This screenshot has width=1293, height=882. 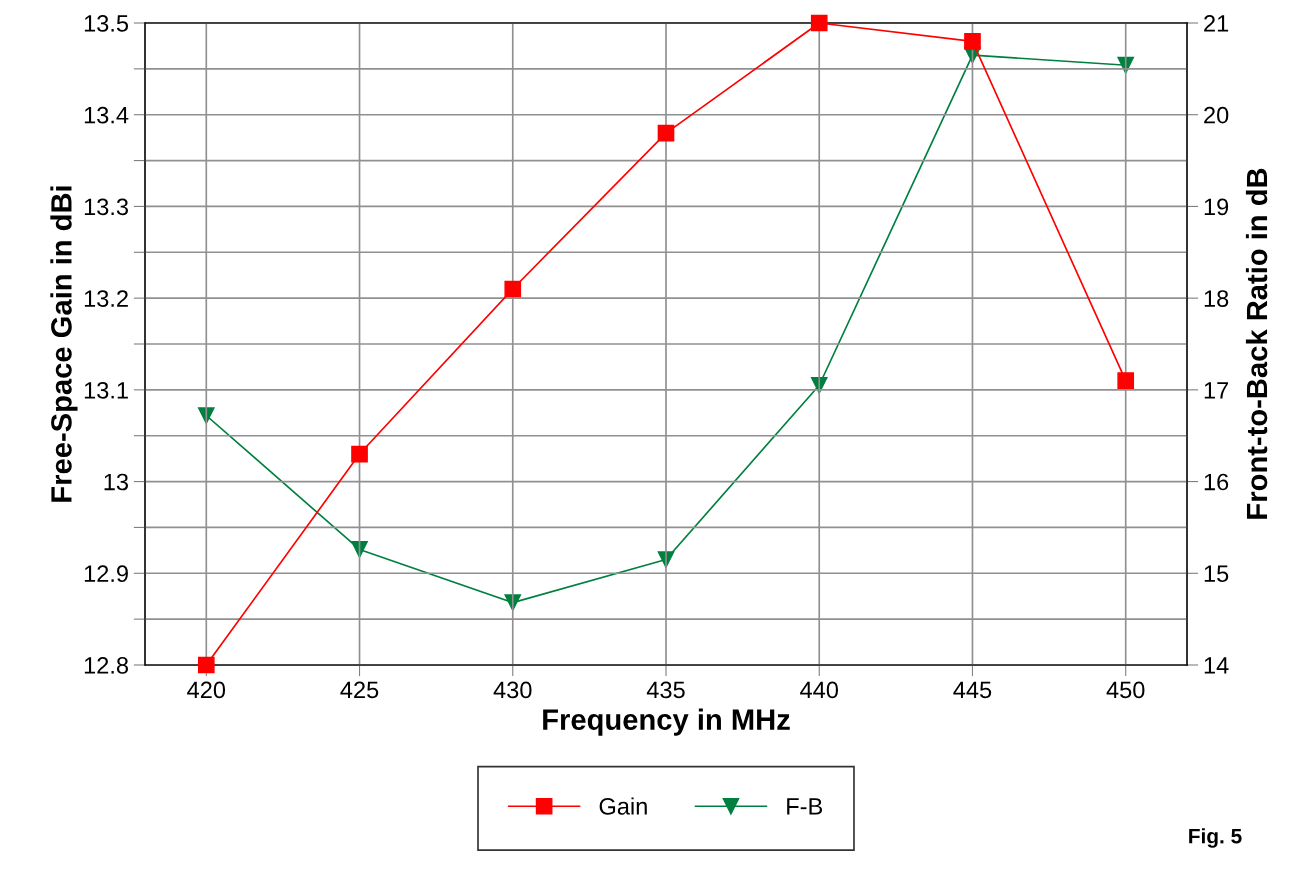 What do you see at coordinates (1216, 23) in the screenshot?
I see `y2-tick-label: 21` at bounding box center [1216, 23].